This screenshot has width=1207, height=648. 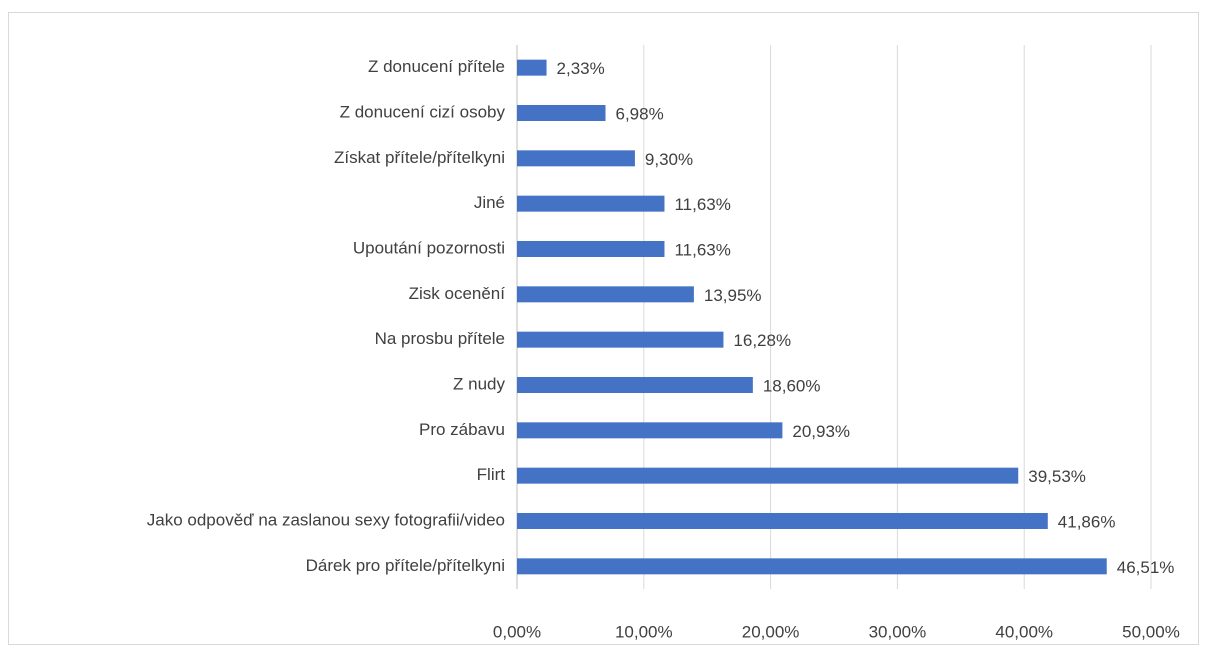 I want to click on y-tick-label: Jiné, so click(x=489, y=202).